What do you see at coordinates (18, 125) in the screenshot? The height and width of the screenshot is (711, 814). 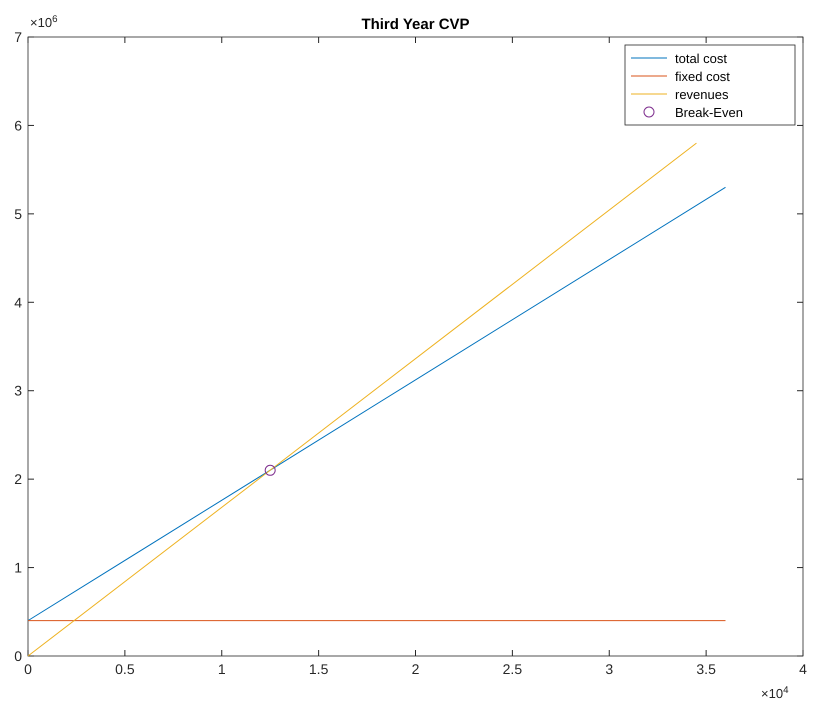 I see `y-tick-label: 6` at bounding box center [18, 125].